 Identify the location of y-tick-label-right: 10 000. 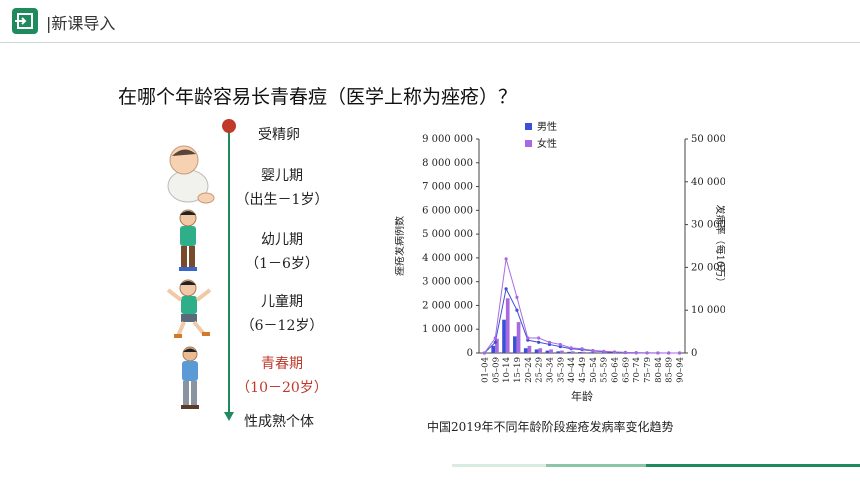
(708, 310).